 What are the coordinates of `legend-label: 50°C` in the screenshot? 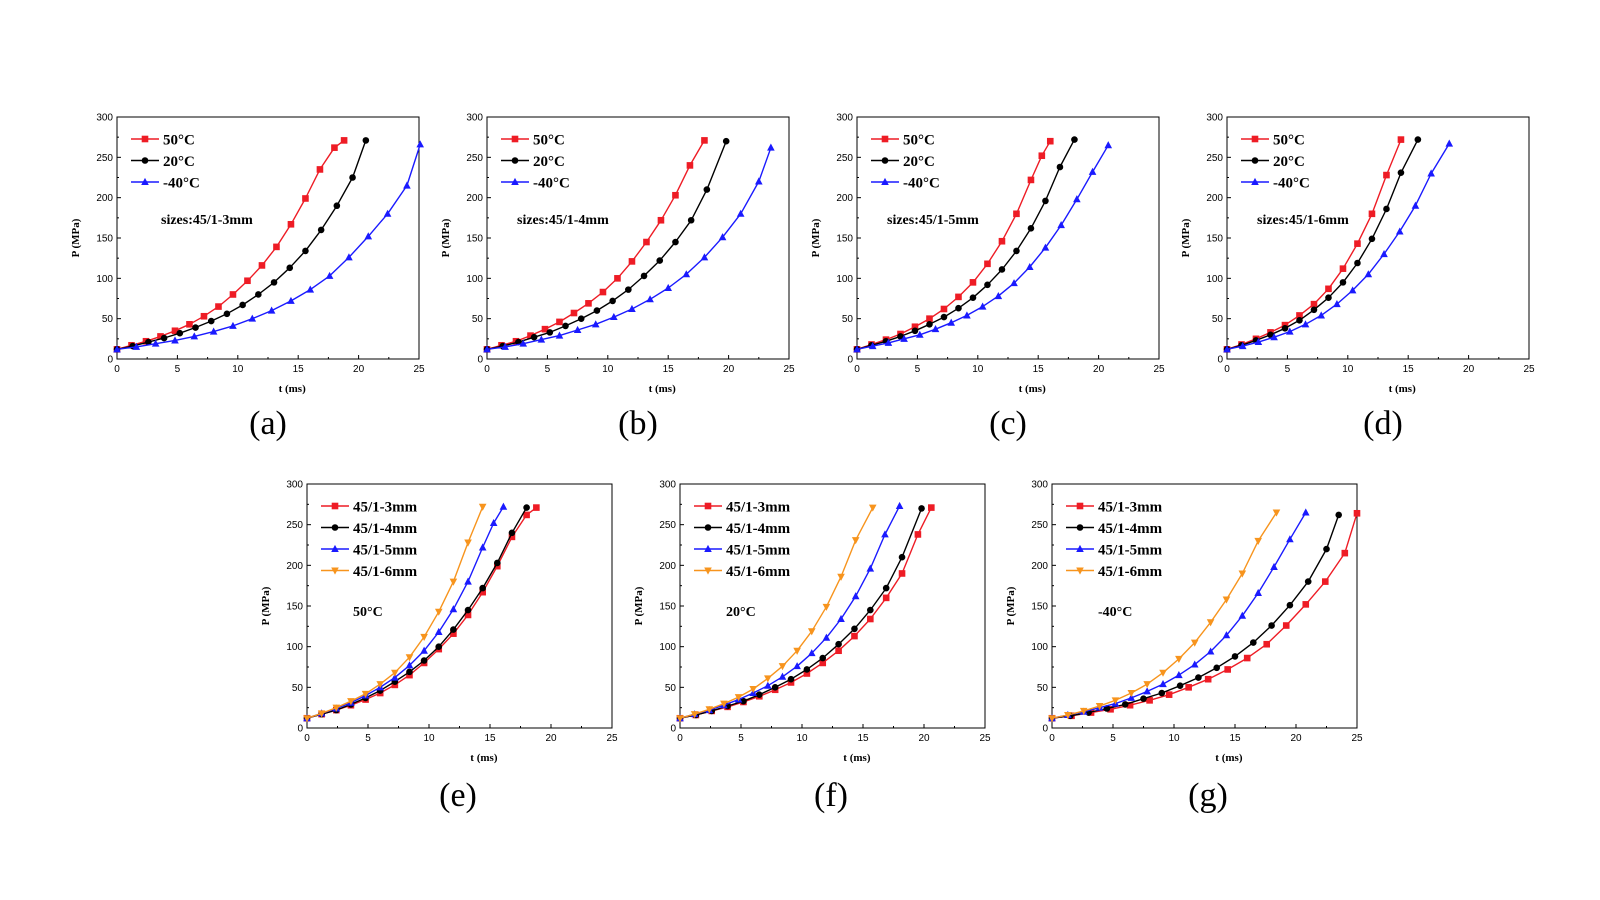 It's located at (919, 141).